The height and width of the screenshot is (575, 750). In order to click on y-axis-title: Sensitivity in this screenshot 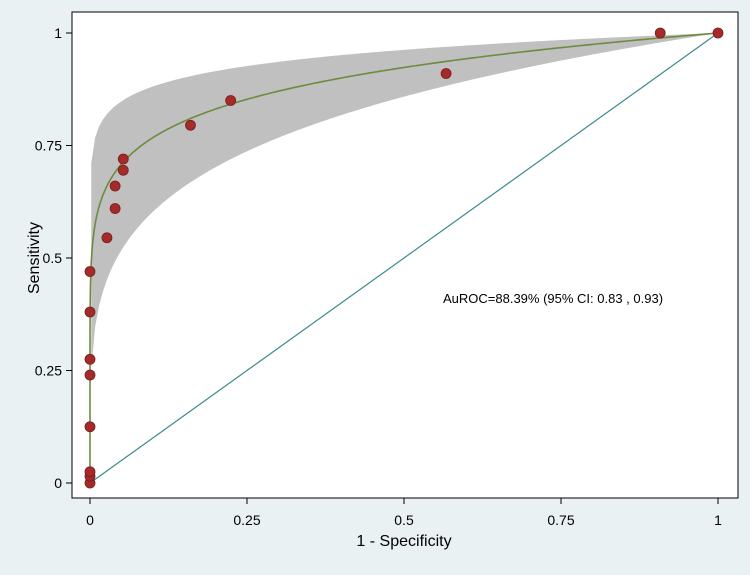, I will do `click(34, 258)`.